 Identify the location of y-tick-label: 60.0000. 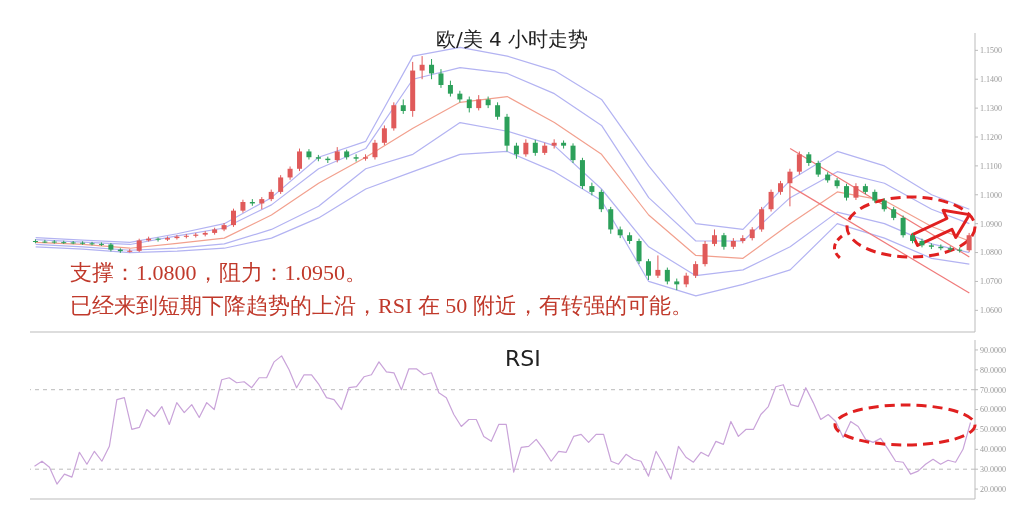
(993, 410).